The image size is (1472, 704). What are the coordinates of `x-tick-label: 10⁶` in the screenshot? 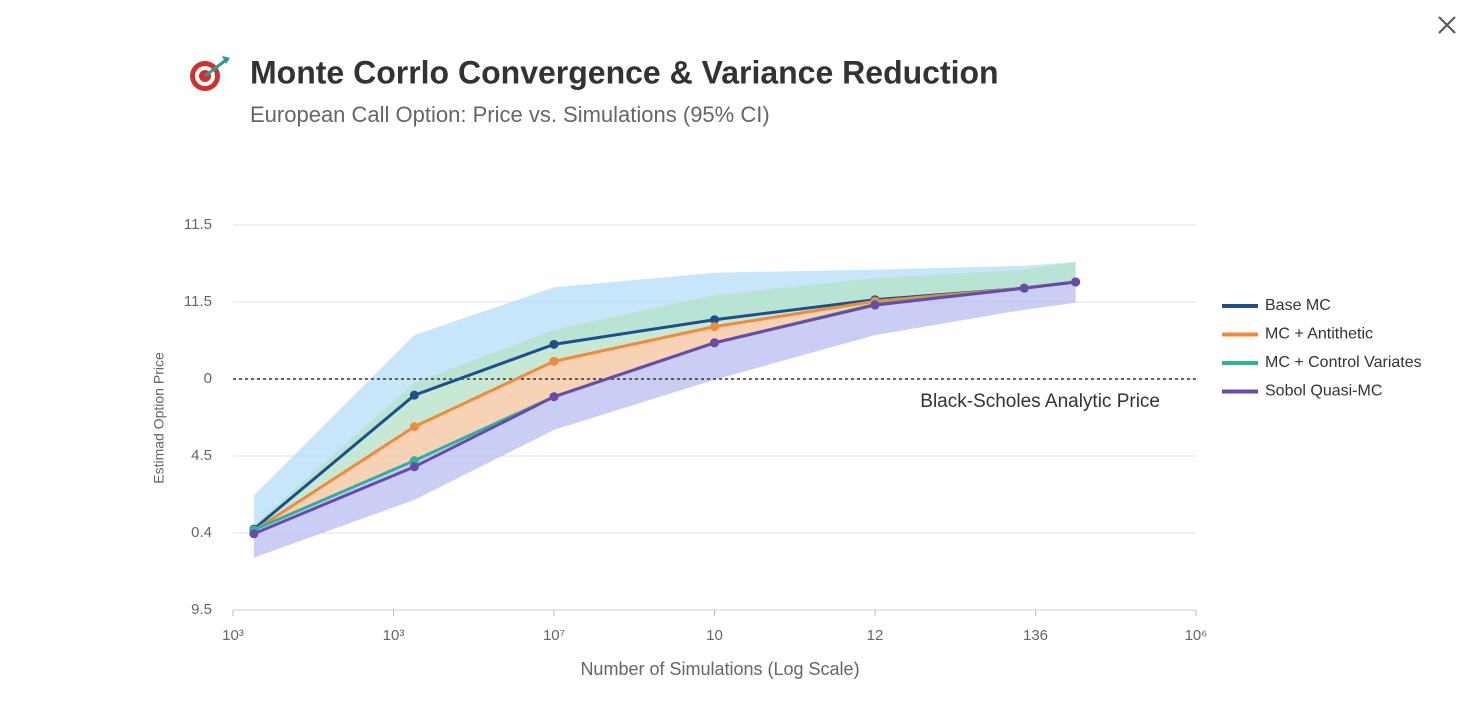 It's located at (1196, 635).